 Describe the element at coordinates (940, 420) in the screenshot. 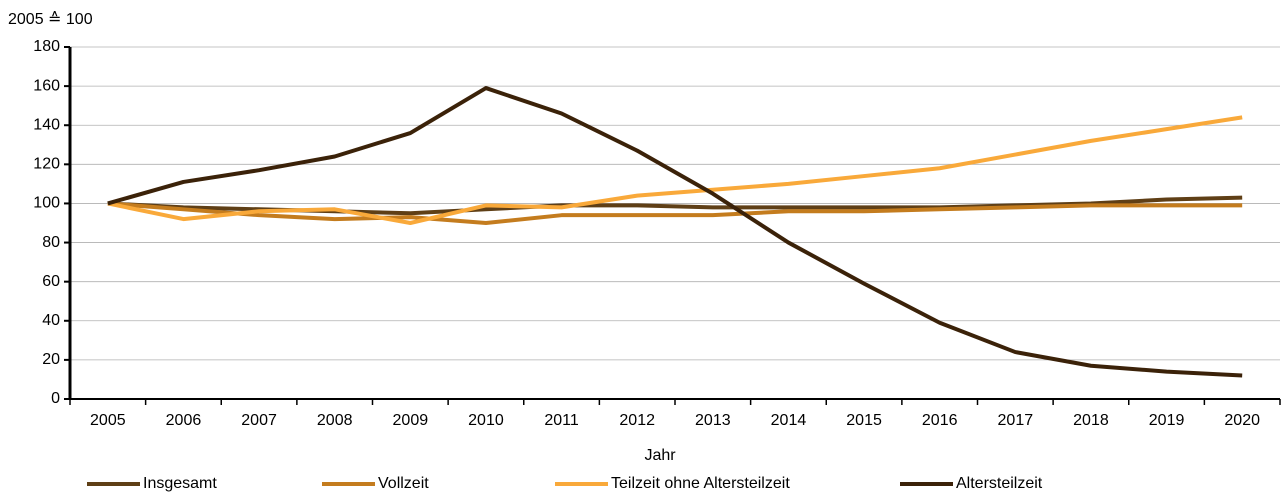

I see `x-tick-label: 2016` at that location.